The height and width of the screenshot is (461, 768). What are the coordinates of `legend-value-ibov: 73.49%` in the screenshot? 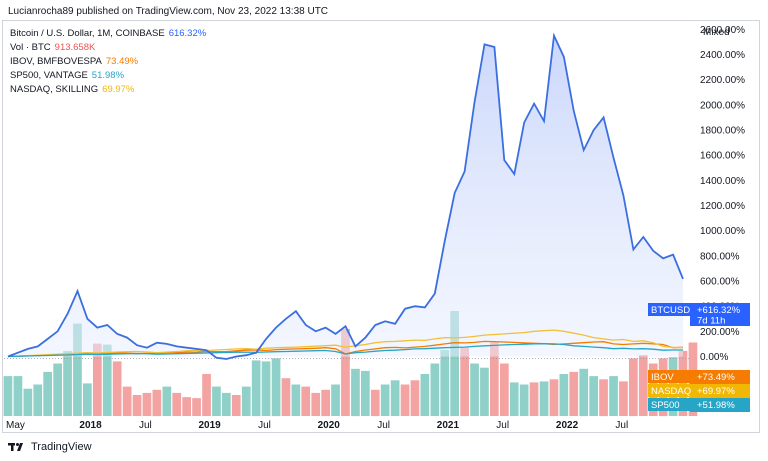 It's located at (122, 61).